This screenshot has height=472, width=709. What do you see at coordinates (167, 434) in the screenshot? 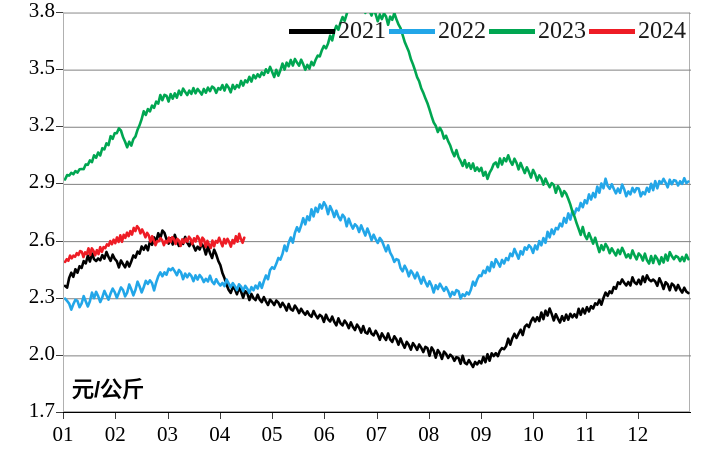
I see `x-axis-tick-label: 03` at bounding box center [167, 434].